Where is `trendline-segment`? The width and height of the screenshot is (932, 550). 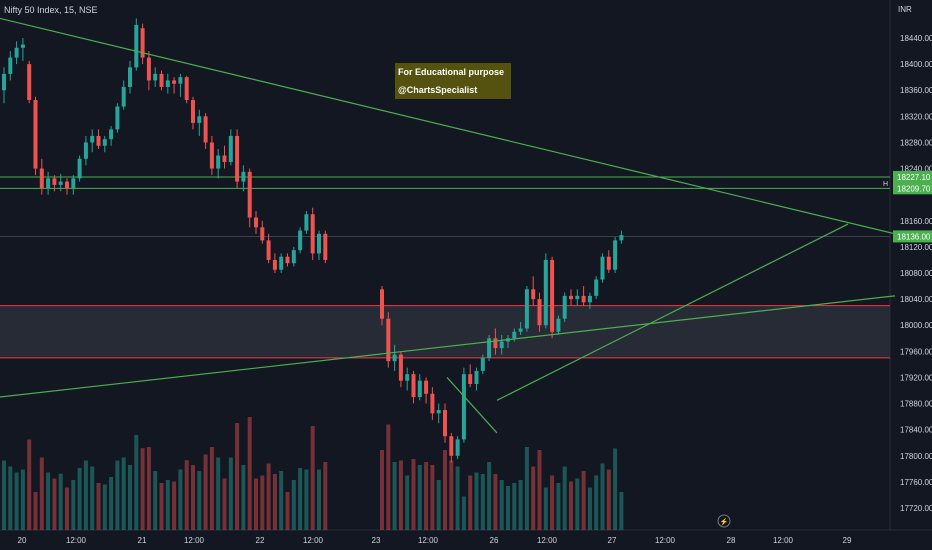
trendline-segment is located at coordinates (472, 405).